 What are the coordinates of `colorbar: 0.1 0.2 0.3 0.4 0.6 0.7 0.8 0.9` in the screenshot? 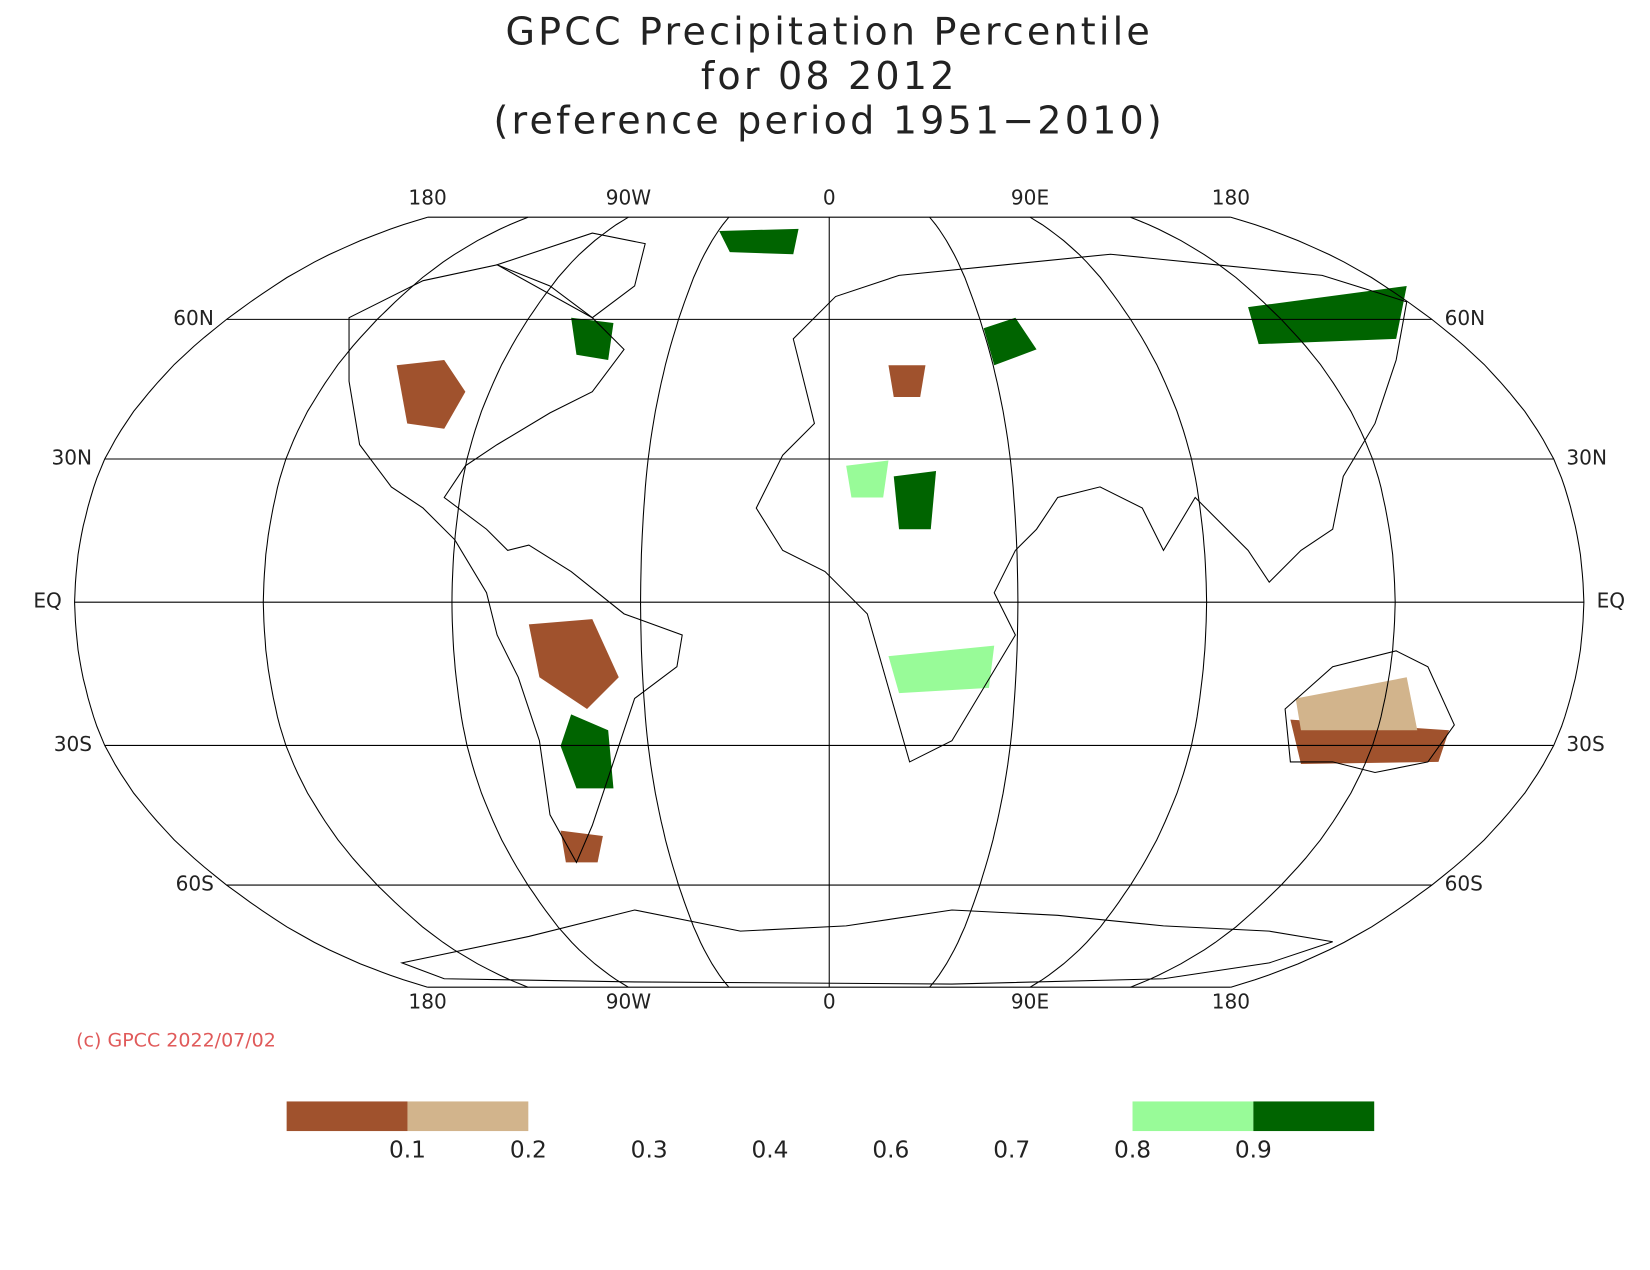 It's located at (830, 1132).